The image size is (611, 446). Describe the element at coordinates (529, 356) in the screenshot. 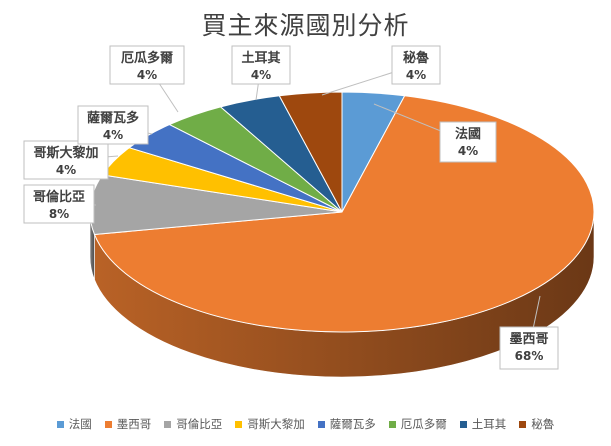

I see `data-label-value: 68%` at that location.